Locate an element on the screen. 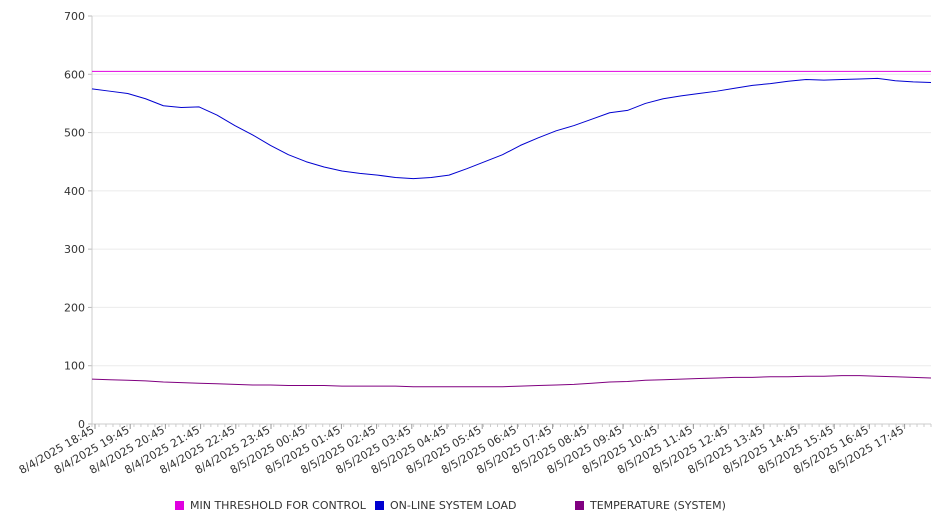  y-tick-label: 0 is located at coordinates (81, 424).